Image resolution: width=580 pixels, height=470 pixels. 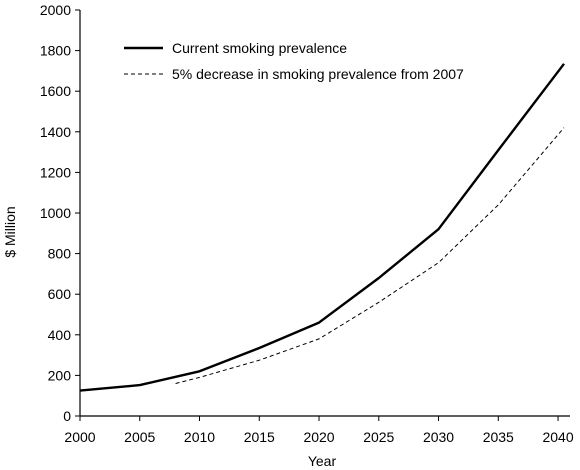 What do you see at coordinates (55, 91) in the screenshot?
I see `y-tick-label: 1600` at bounding box center [55, 91].